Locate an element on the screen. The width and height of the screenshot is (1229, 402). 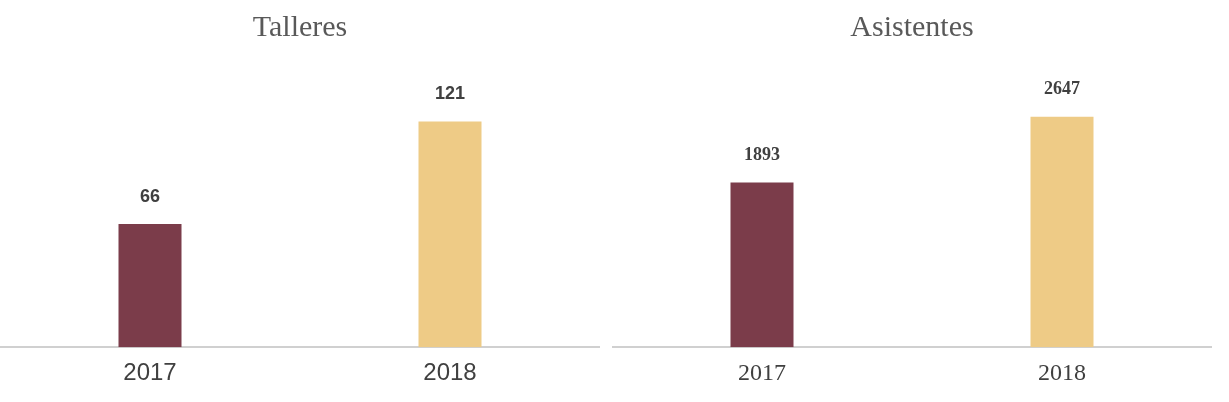
chart-title: Asistentes is located at coordinates (912, 25).